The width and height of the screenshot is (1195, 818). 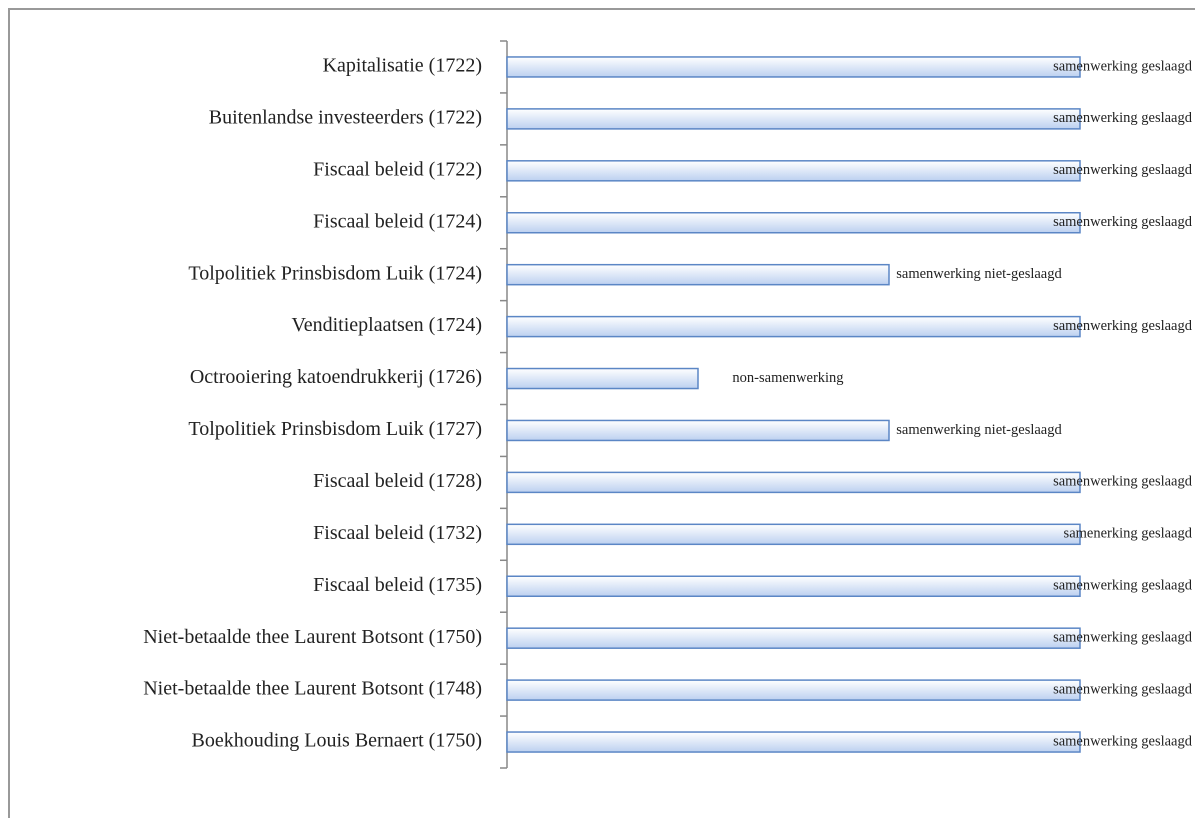 I want to click on y-tick-label: Tolpolitiek Prinsbisdom Luik (1724), so click(x=335, y=273).